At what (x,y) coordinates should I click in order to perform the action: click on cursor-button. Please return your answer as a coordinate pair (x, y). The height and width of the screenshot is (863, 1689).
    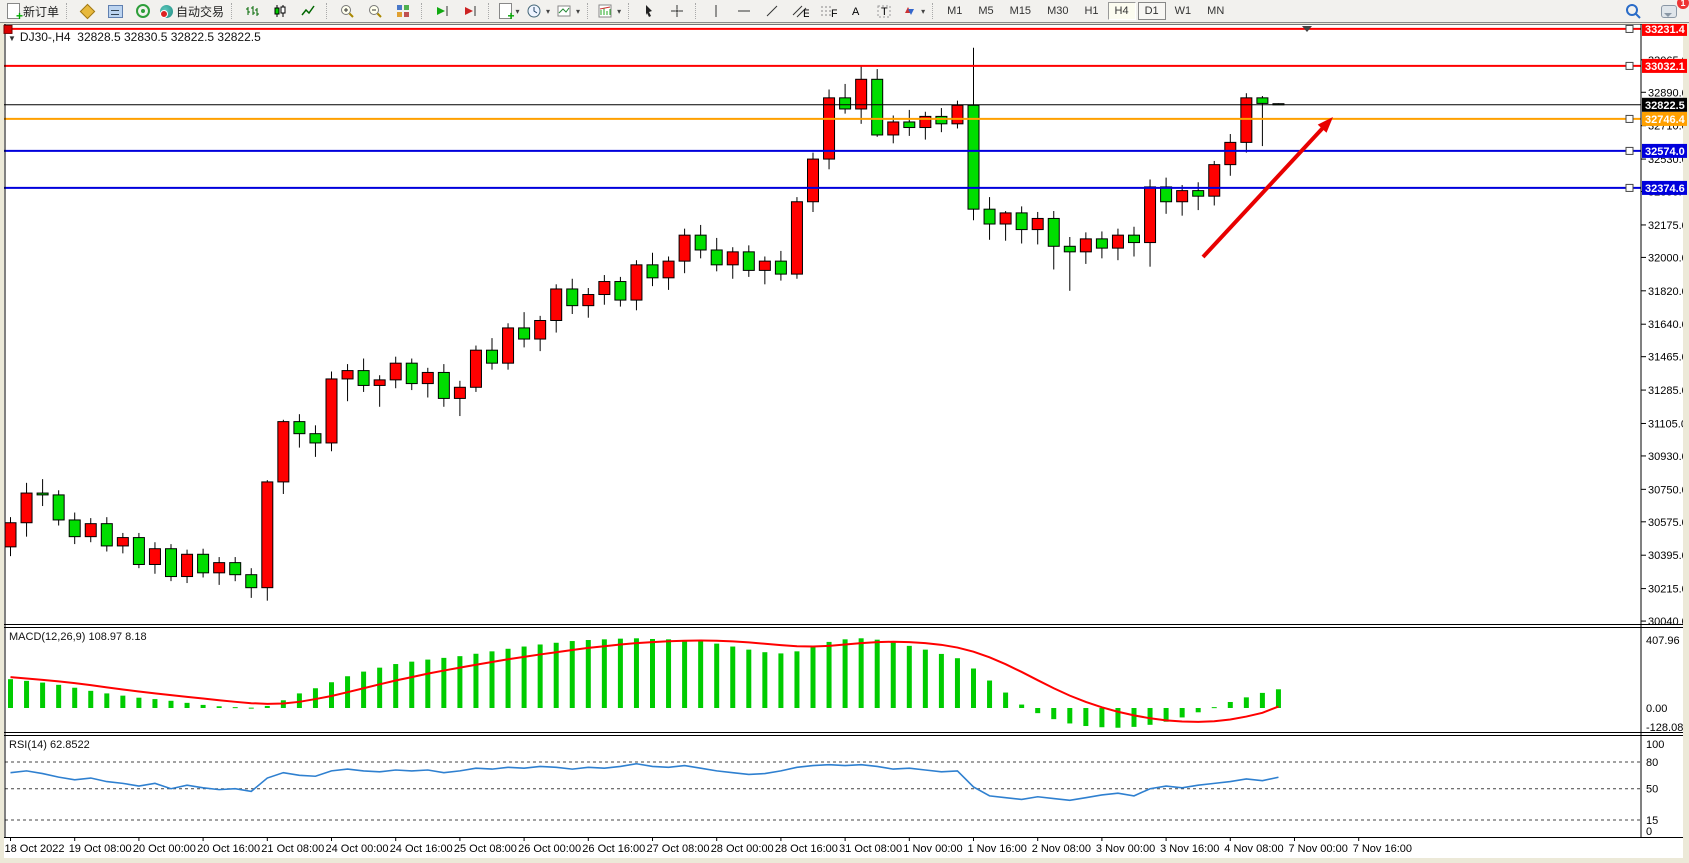
    Looking at the image, I should click on (649, 11).